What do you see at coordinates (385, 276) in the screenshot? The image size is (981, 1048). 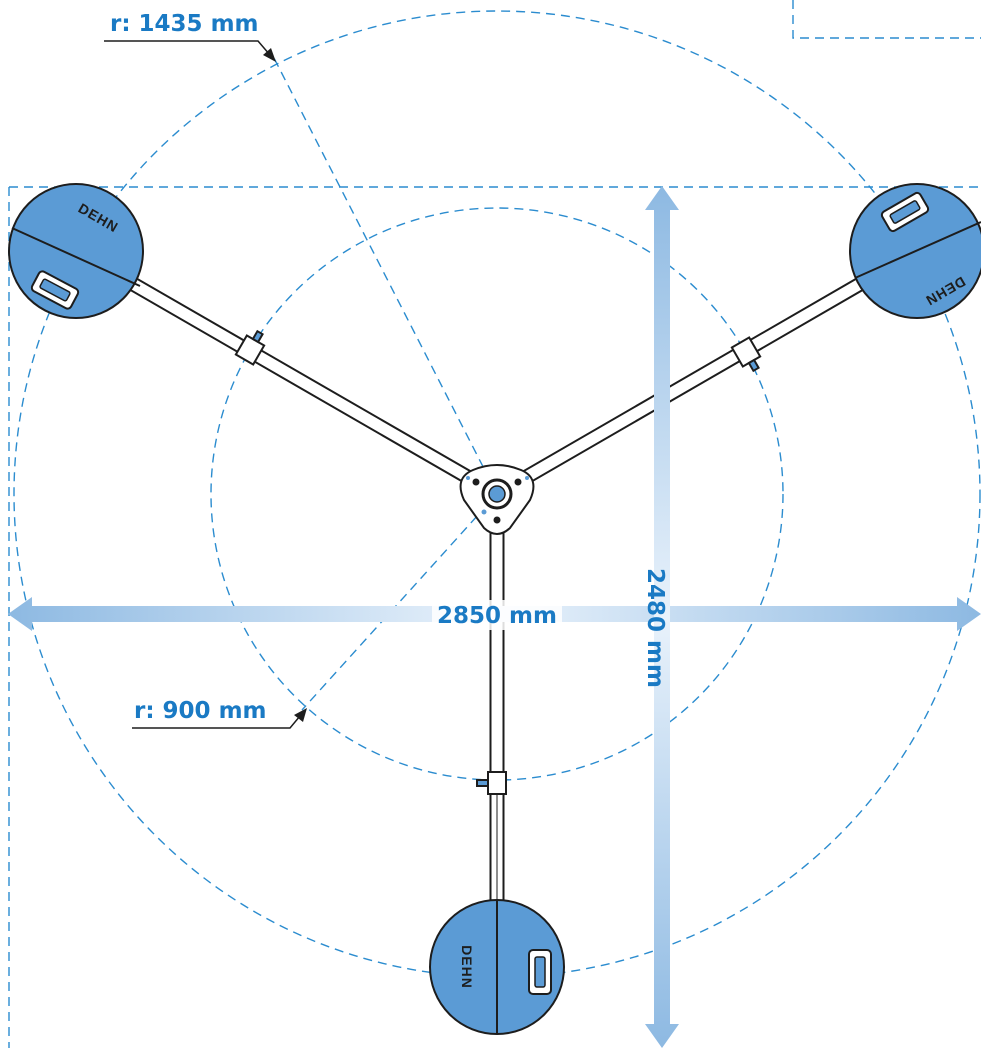 I see `outer-radius-line` at bounding box center [385, 276].